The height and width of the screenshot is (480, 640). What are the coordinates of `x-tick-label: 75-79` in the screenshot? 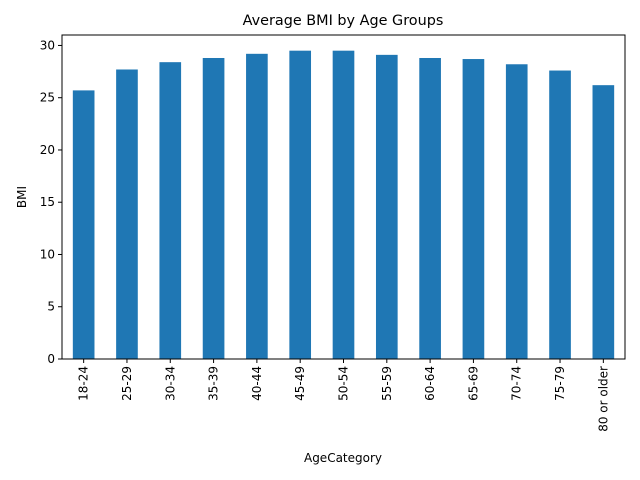 It's located at (560, 383).